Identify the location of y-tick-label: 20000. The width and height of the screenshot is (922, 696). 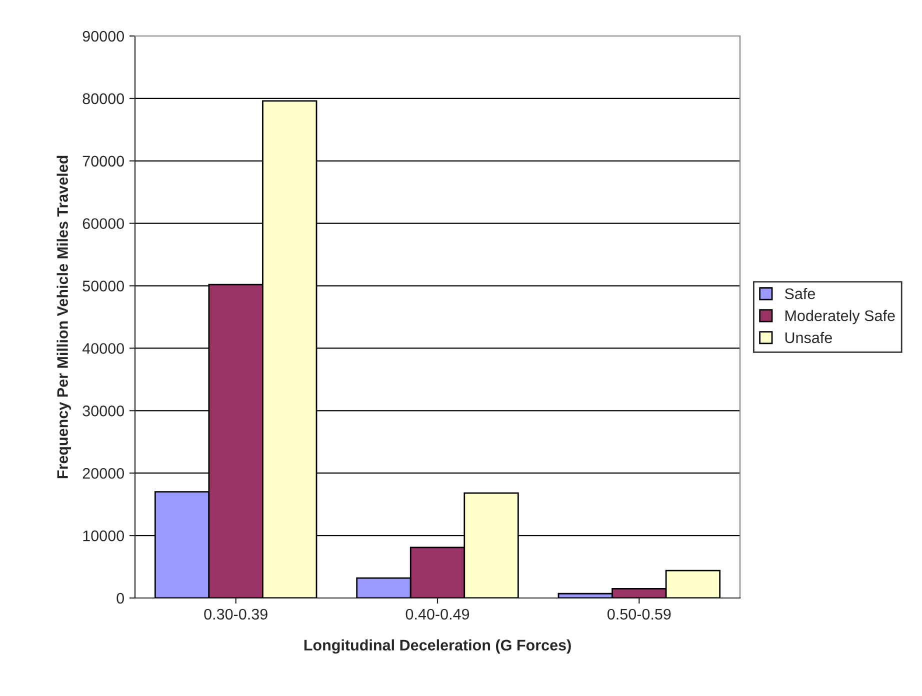
(103, 473).